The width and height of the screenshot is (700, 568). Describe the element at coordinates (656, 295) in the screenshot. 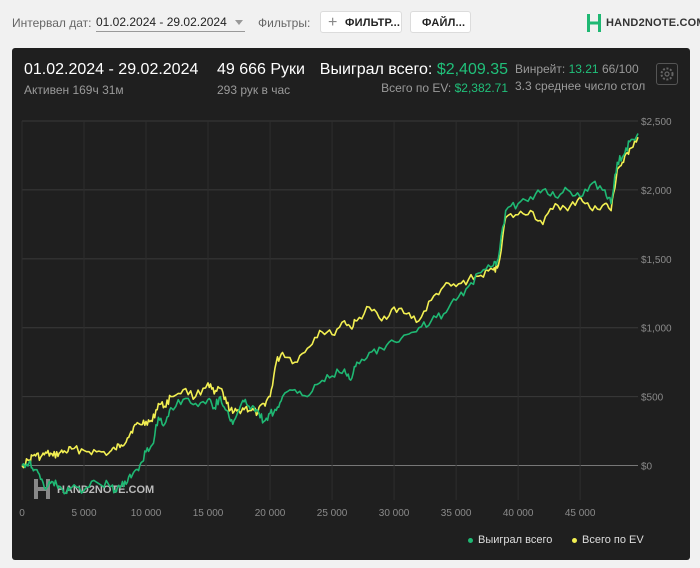

I see `y-axis-ticks: $0 $500 $1,000 $1,500 $2,000 $2,500` at that location.